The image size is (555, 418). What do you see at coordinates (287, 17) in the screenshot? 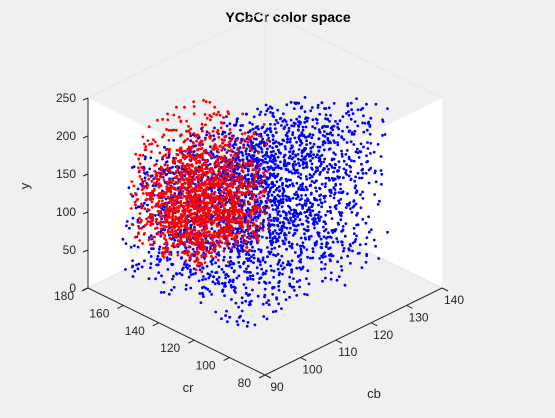
I see `chart-title: YCbCr color space` at bounding box center [287, 17].